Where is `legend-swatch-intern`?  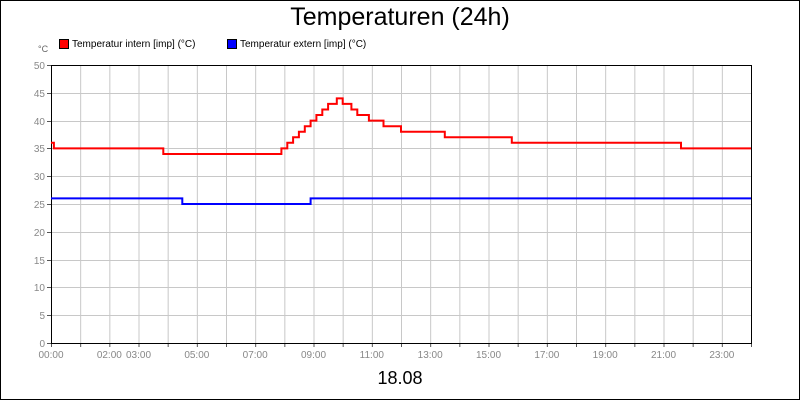 legend-swatch-intern is located at coordinates (64, 44).